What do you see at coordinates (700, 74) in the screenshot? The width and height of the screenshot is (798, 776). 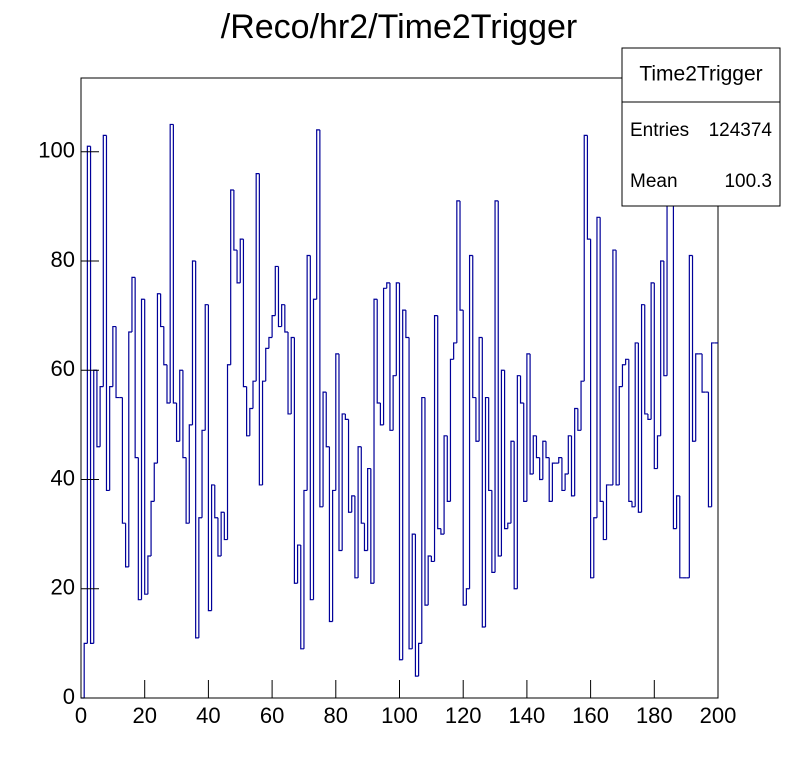 I see `stats-title: Time2Trigger` at bounding box center [700, 74].